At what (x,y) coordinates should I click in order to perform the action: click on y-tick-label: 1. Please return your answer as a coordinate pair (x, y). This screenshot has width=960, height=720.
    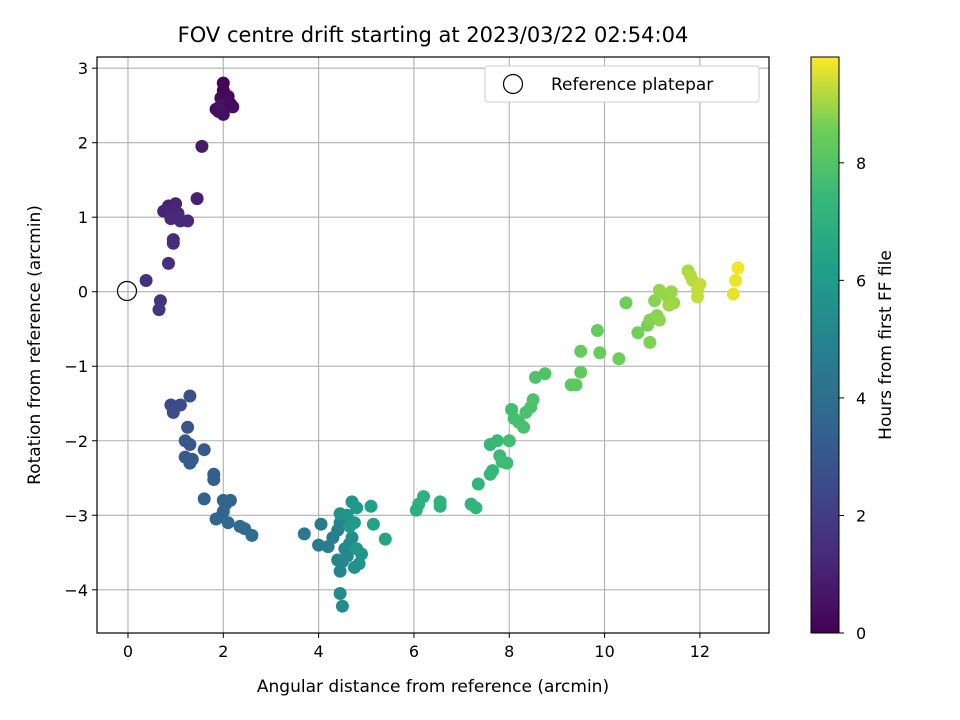
    Looking at the image, I should click on (83, 217).